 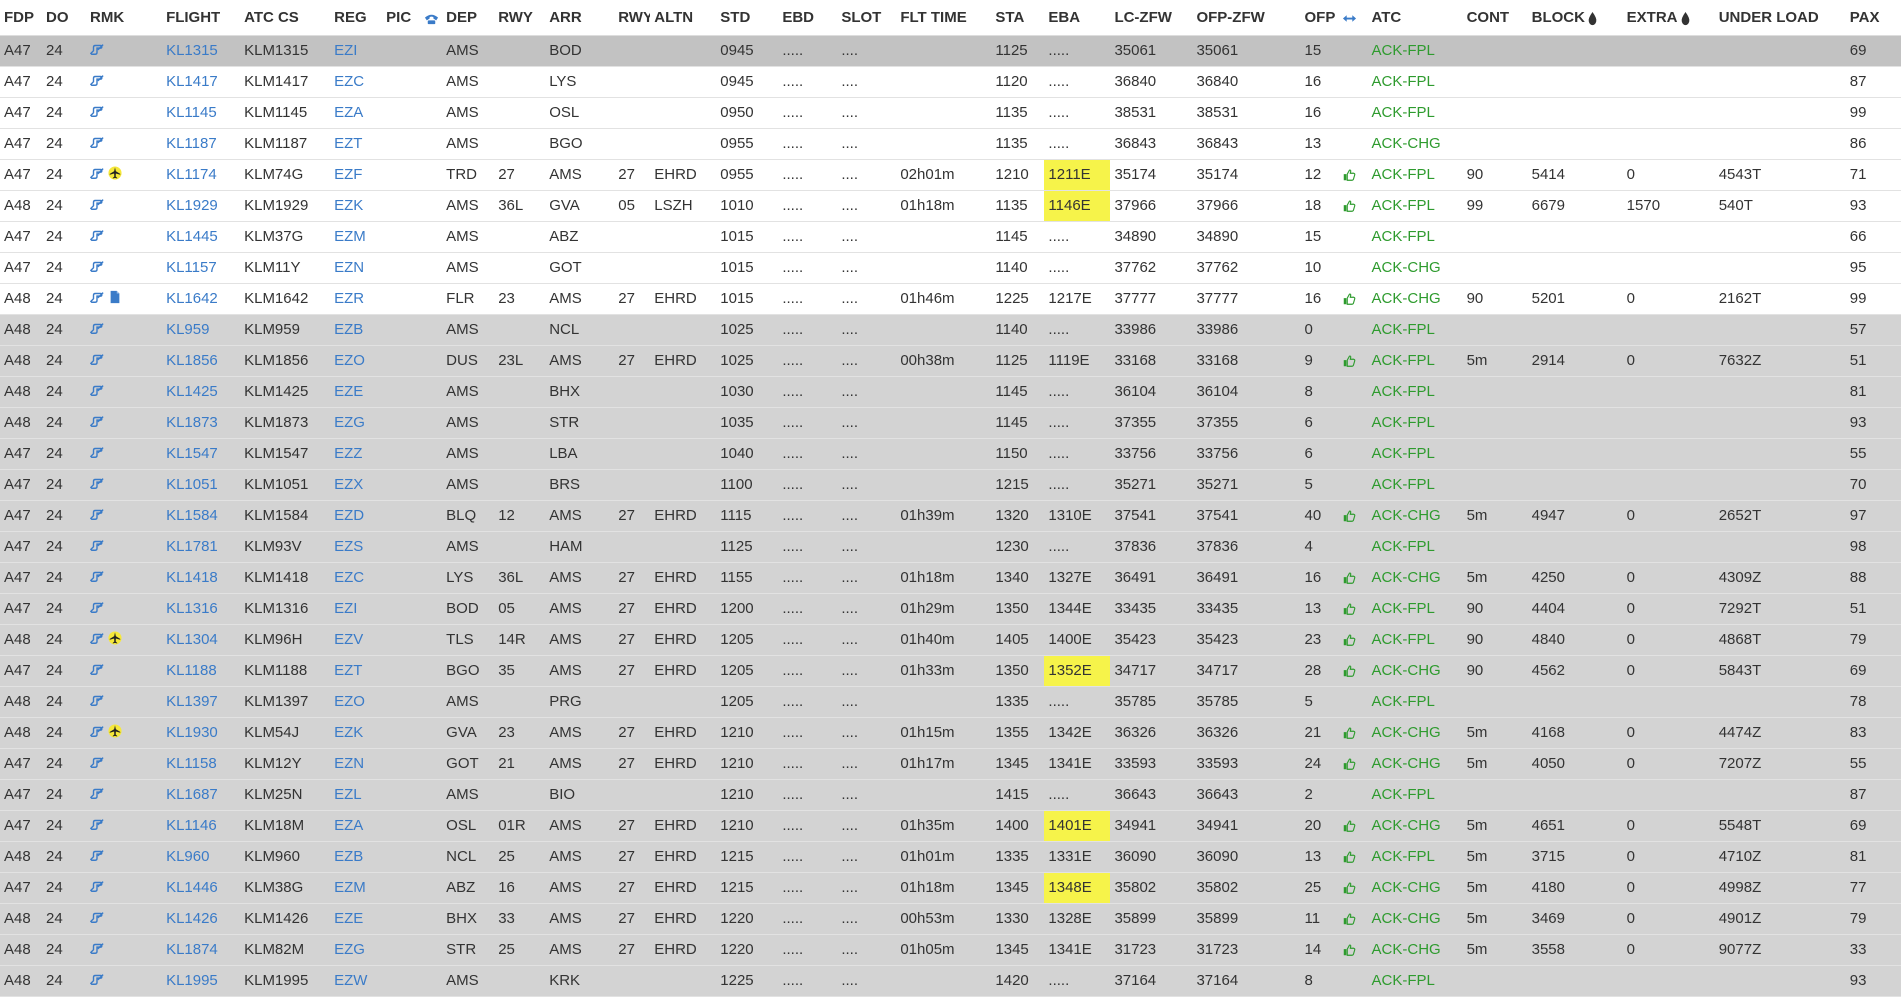 I want to click on cell-flight: KL1145, so click(x=201, y=113).